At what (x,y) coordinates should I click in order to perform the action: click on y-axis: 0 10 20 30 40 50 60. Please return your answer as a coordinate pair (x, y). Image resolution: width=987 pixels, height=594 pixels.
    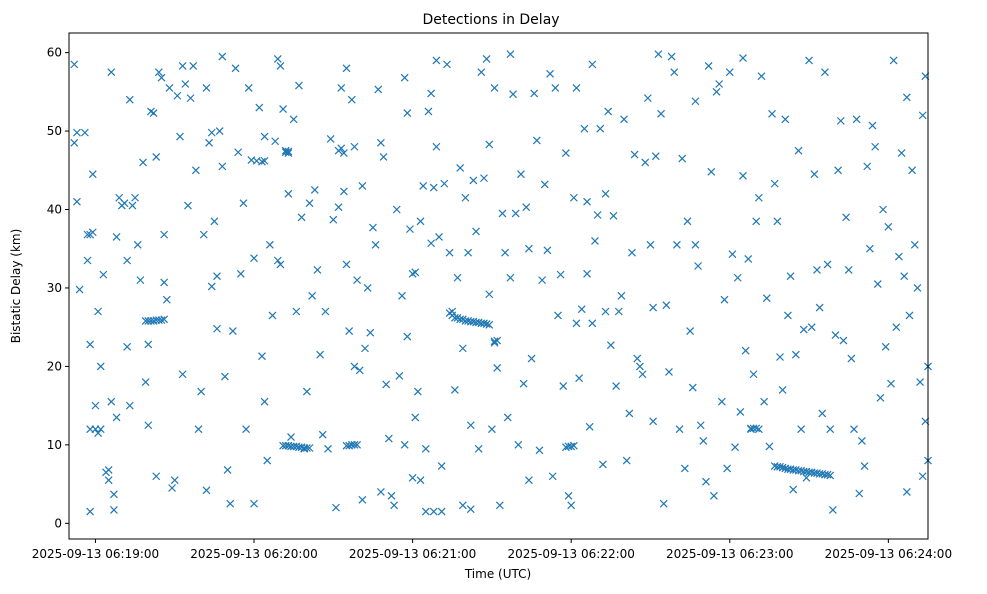
    Looking at the image, I should click on (58, 288).